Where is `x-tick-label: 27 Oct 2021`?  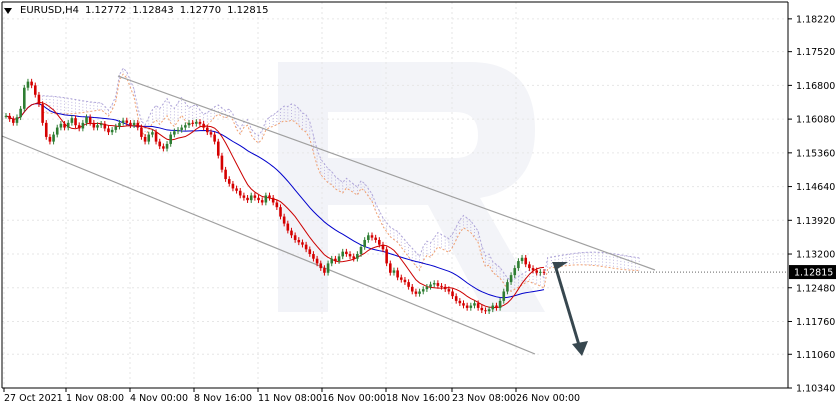 x-tick-label: 27 Oct 2021 is located at coordinates (33, 398).